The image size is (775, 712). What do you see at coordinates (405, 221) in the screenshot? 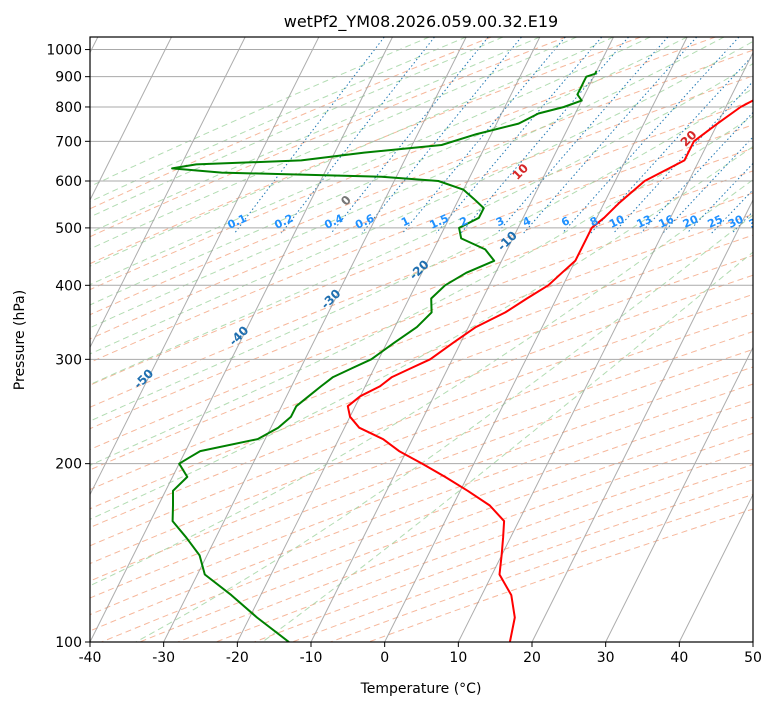
I see `mixing-ratio-label: 1` at bounding box center [405, 221].